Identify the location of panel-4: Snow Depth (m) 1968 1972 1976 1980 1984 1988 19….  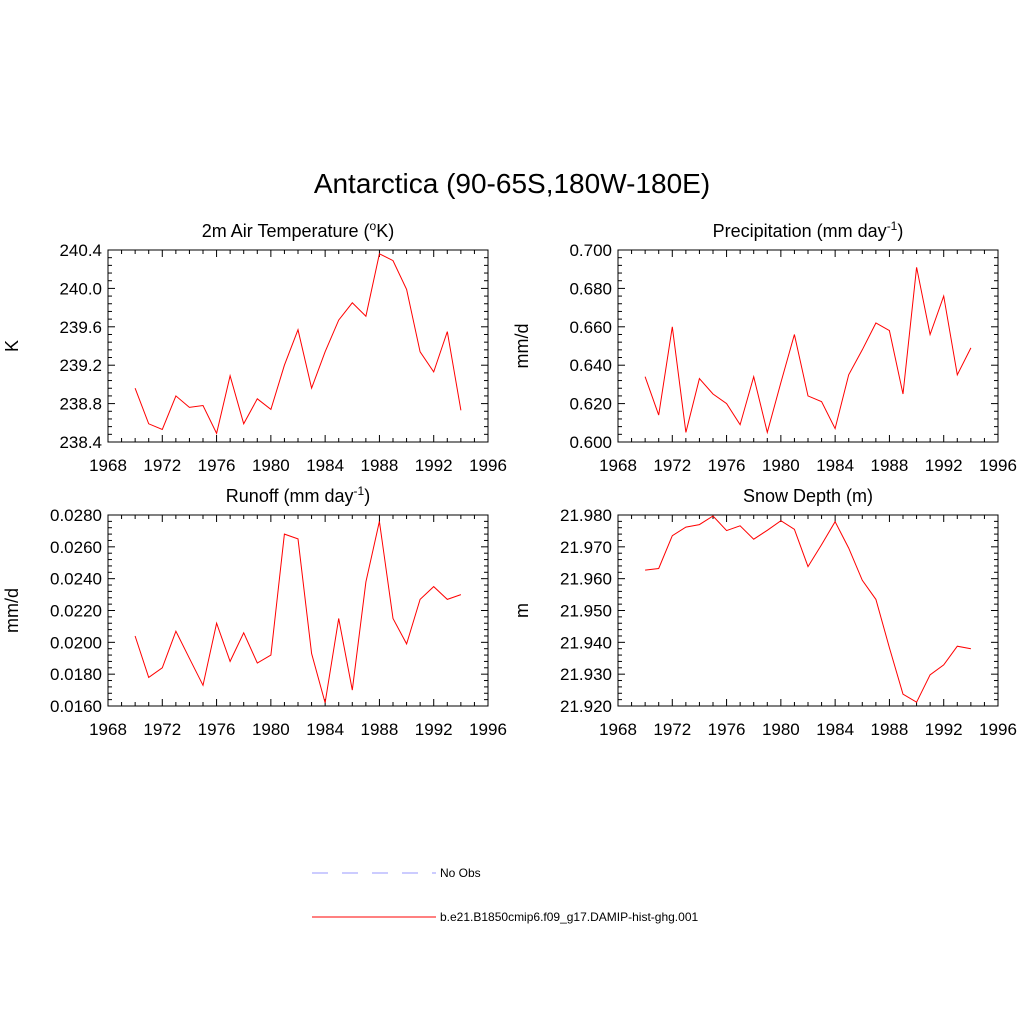
(764, 612).